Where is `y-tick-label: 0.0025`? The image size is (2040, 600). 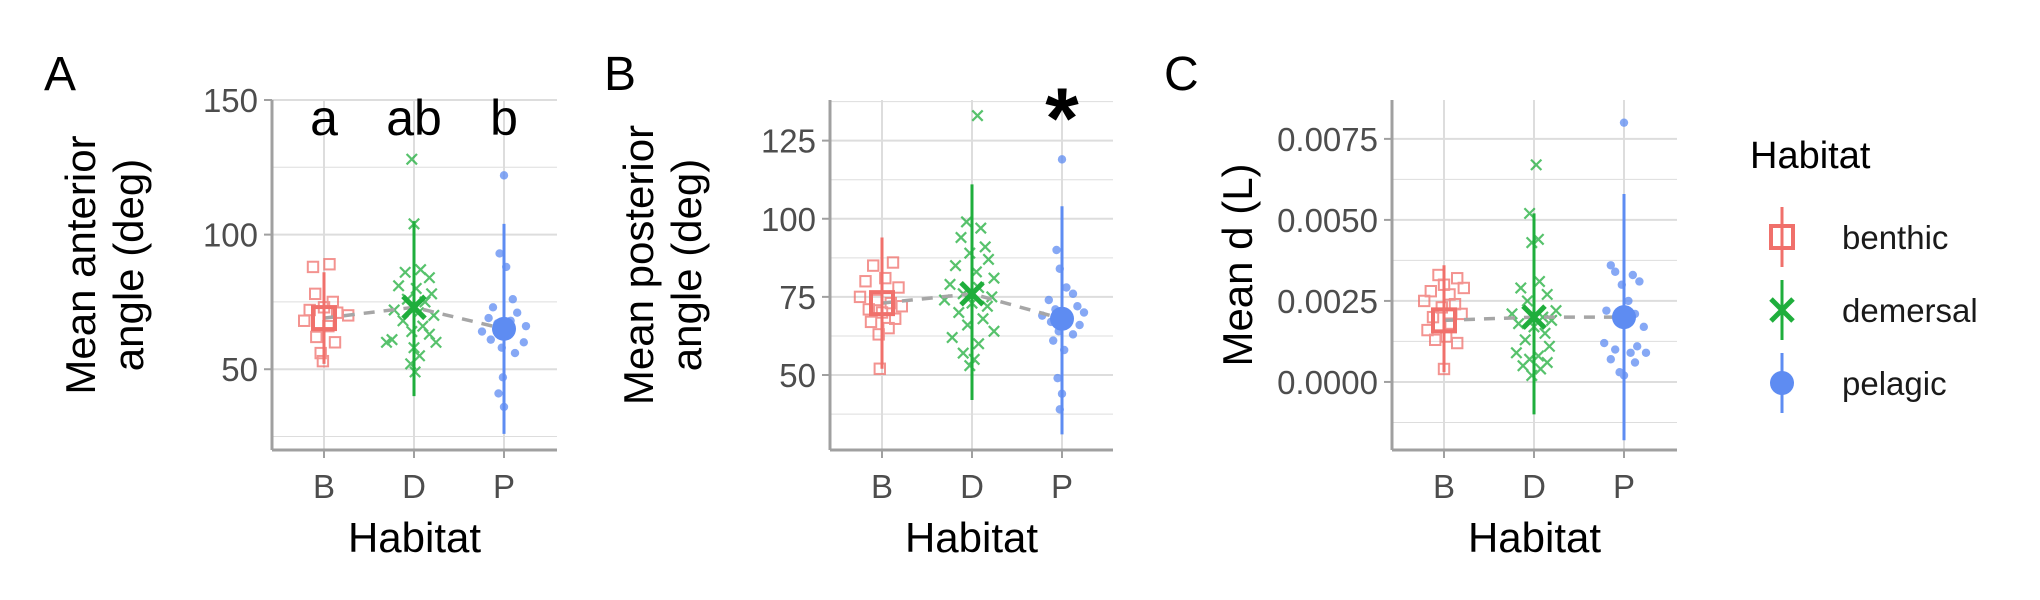 y-tick-label: 0.0025 is located at coordinates (1327, 301).